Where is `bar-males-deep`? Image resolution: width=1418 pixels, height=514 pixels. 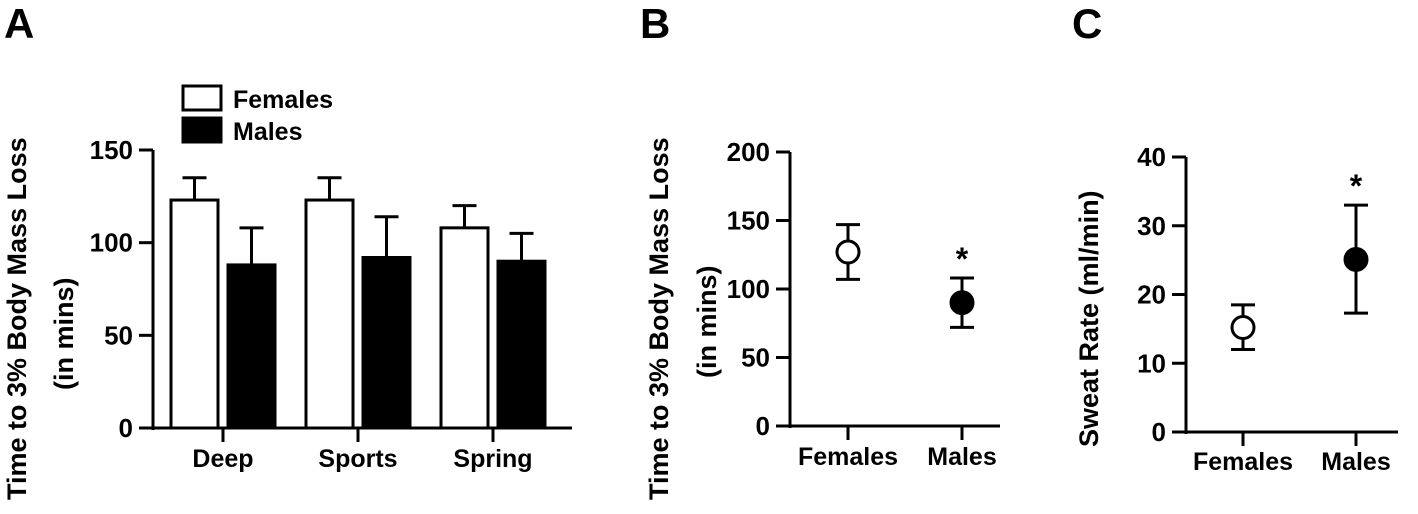
bar-males-deep is located at coordinates (251, 346).